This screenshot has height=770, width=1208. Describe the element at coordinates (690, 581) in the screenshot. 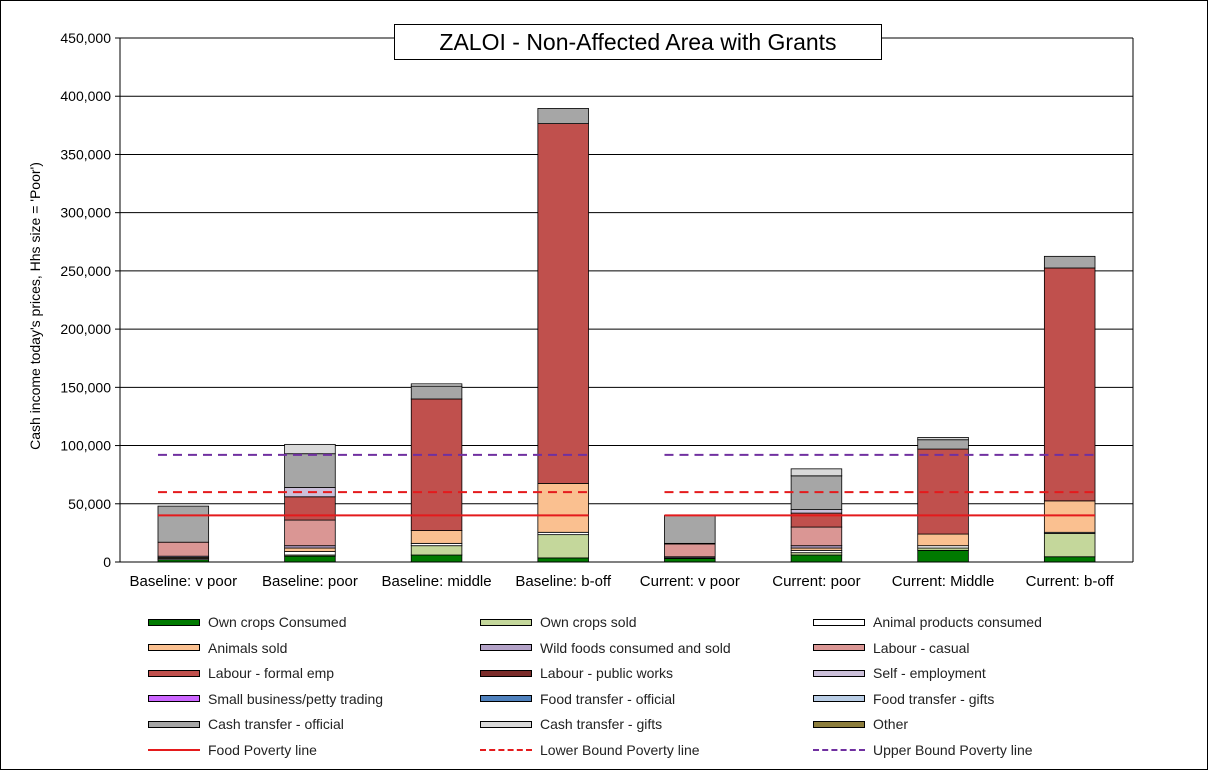

I see `x-tick-label: Current: v poor` at that location.